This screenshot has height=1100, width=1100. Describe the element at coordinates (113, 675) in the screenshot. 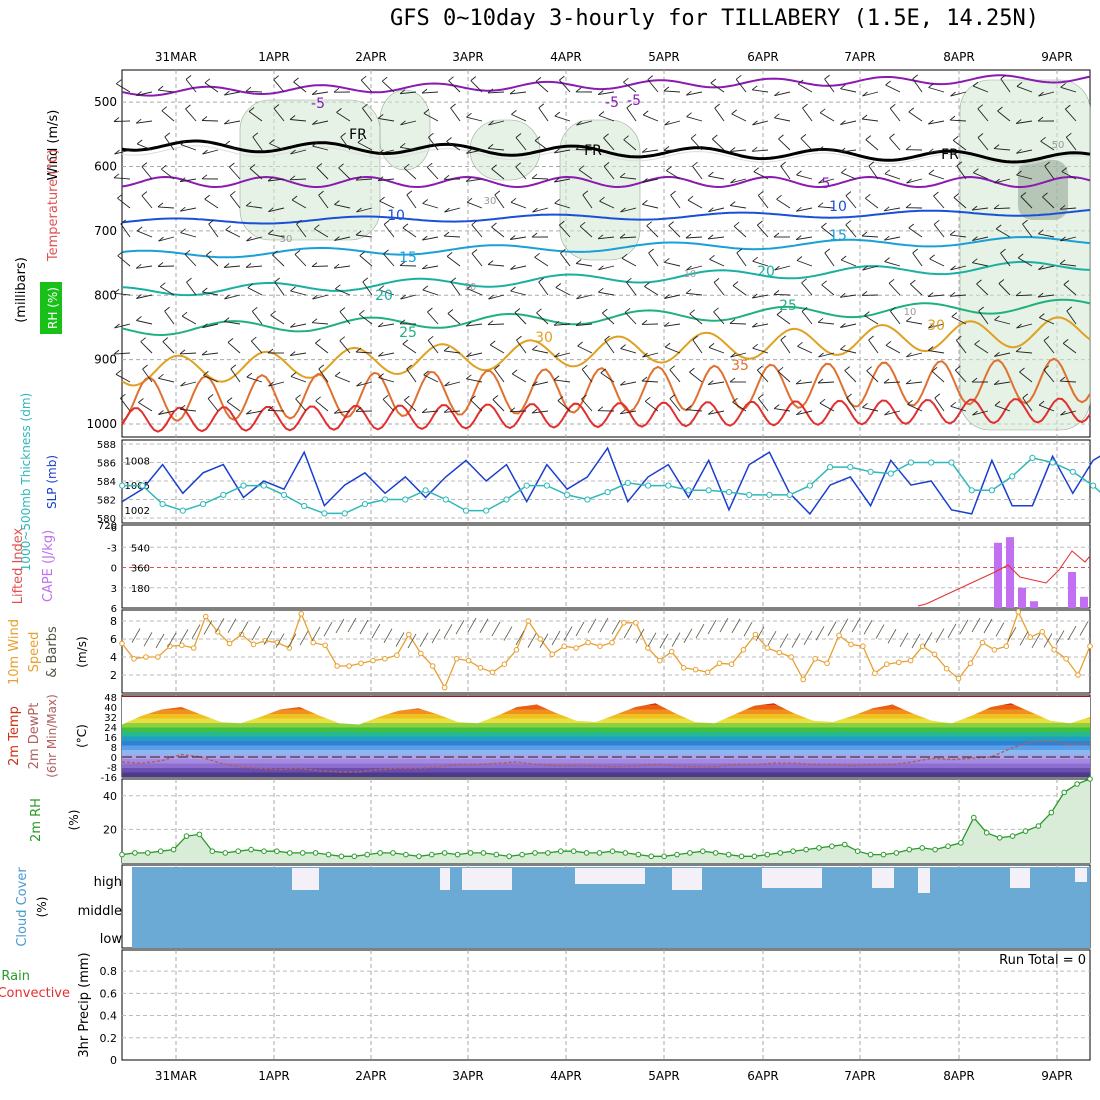

I see `tick-wind: 2` at that location.